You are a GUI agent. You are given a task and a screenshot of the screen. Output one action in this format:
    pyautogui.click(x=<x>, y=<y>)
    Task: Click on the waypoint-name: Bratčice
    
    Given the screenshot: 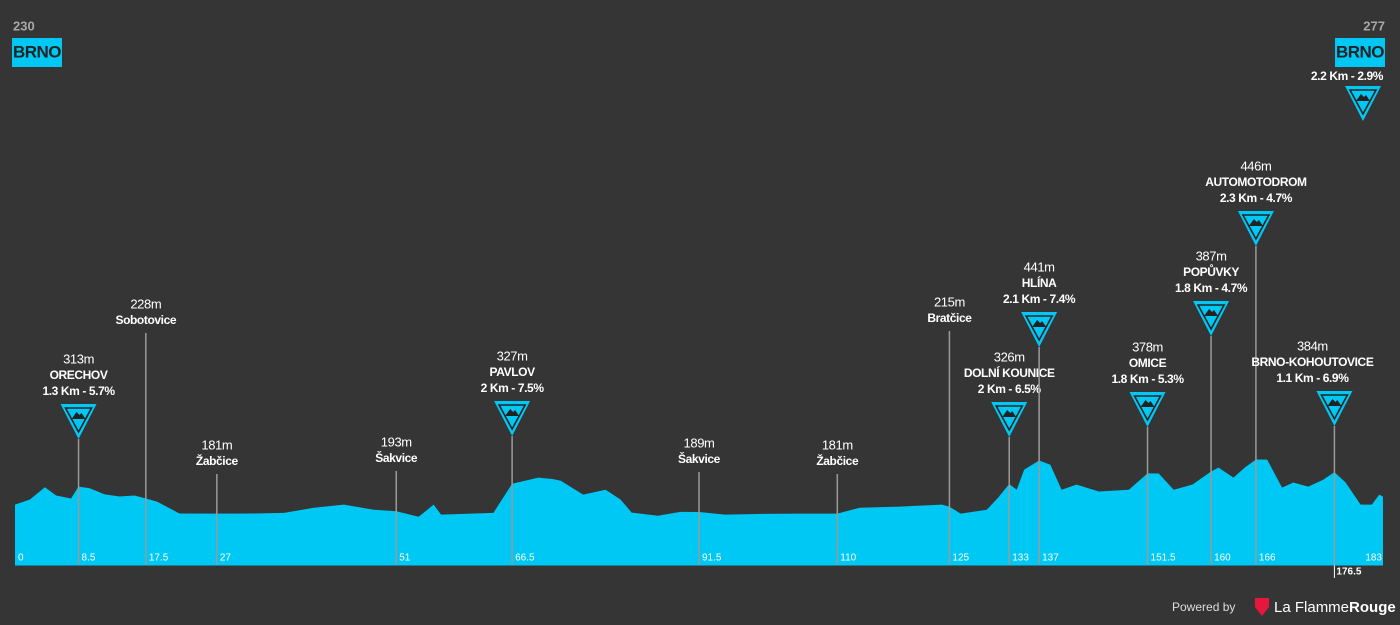 What is the action you would take?
    pyautogui.click(x=949, y=318)
    